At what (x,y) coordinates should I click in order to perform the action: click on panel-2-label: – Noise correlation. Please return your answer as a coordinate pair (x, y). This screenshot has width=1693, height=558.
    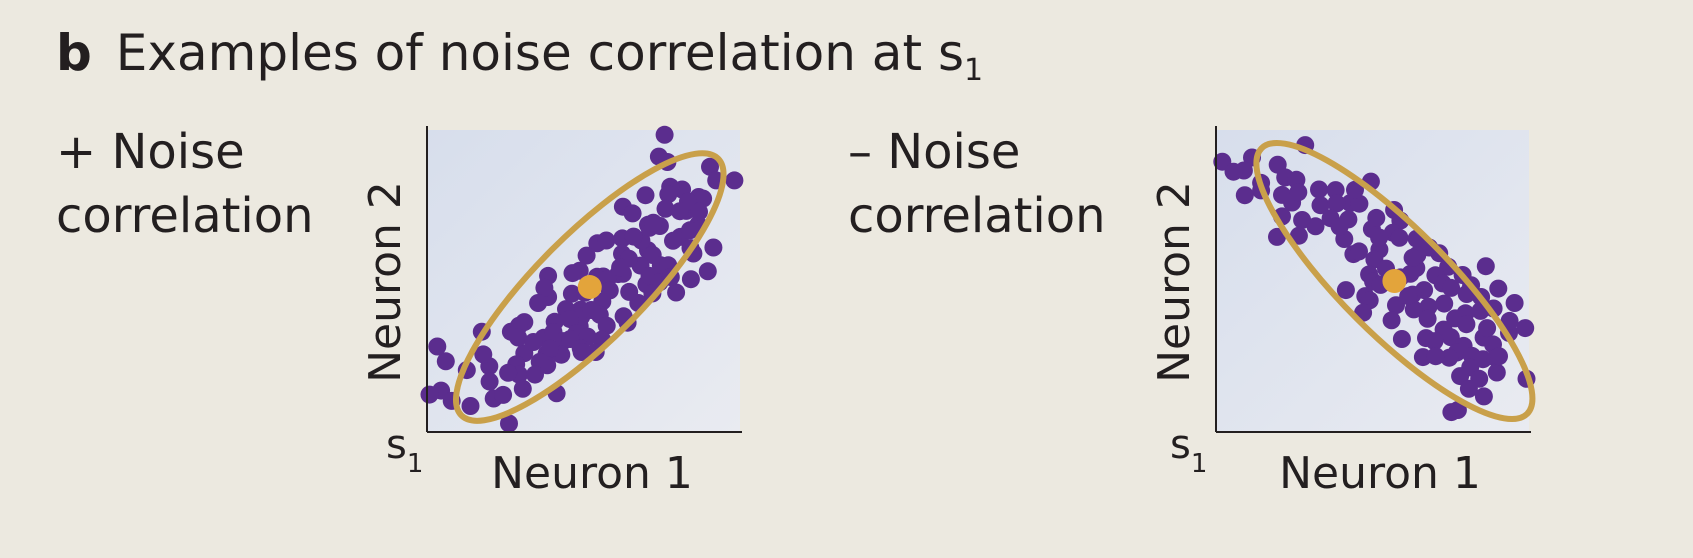
    Looking at the image, I should click on (977, 184).